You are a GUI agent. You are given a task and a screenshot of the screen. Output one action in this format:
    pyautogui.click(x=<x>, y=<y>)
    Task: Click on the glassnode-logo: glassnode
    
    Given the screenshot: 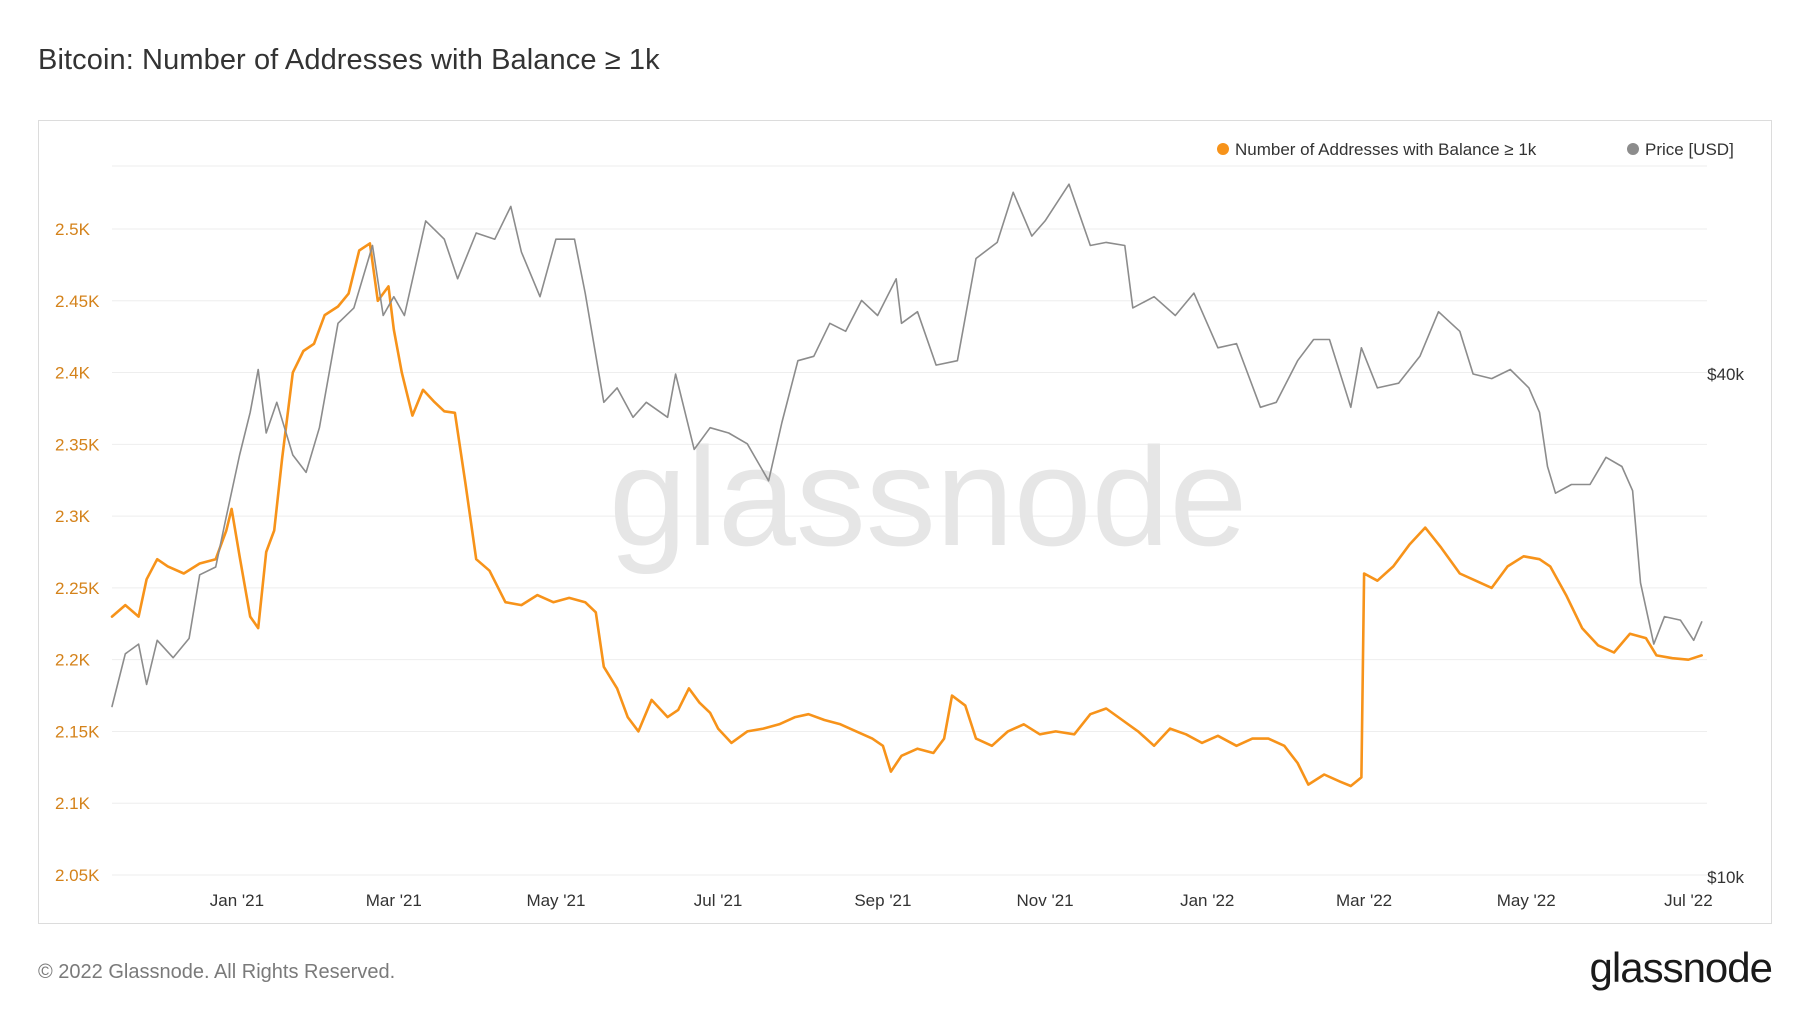 What is the action you would take?
    pyautogui.click(x=1681, y=967)
    